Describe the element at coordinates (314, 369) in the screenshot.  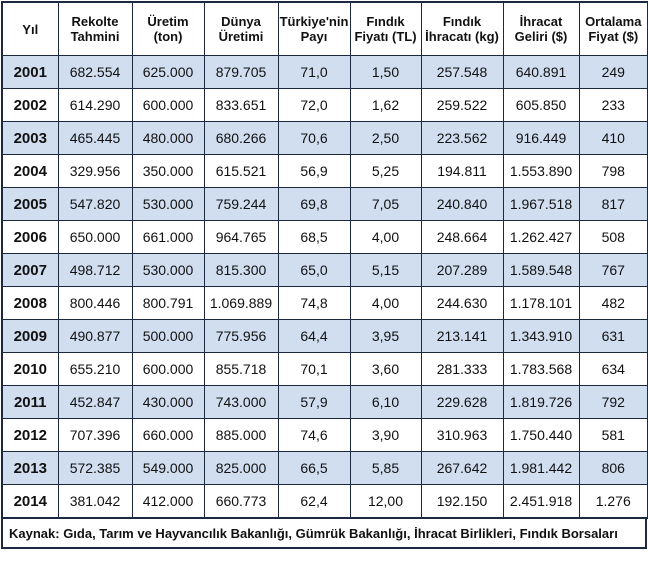
I see `cell-turkey-share: 70,1` at that location.